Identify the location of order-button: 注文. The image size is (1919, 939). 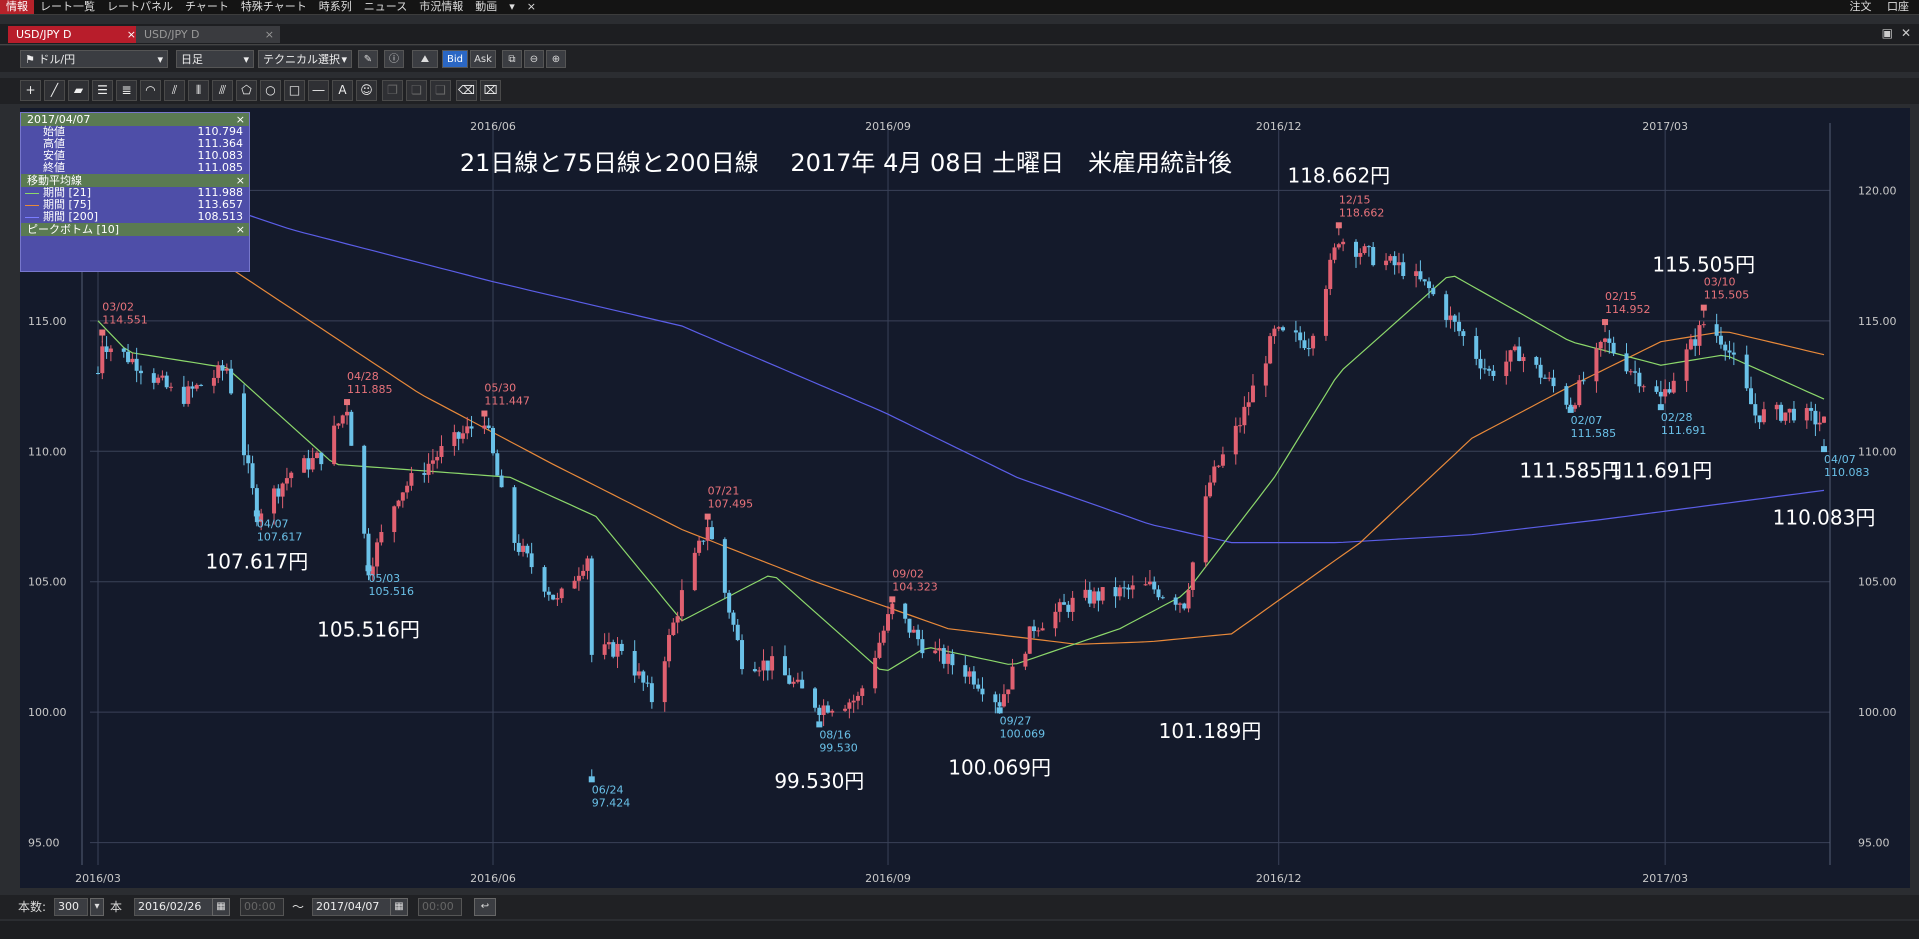
(1860, 6).